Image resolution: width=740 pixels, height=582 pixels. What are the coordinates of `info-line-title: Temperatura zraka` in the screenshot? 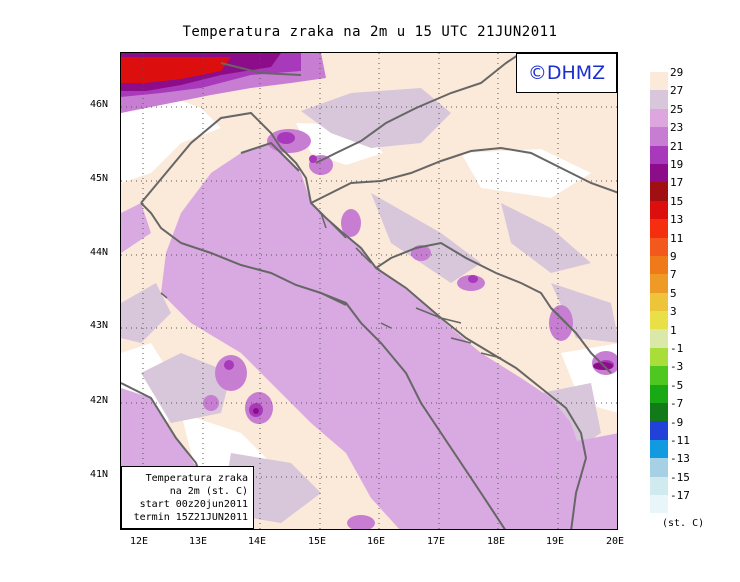 It's located at (196, 478).